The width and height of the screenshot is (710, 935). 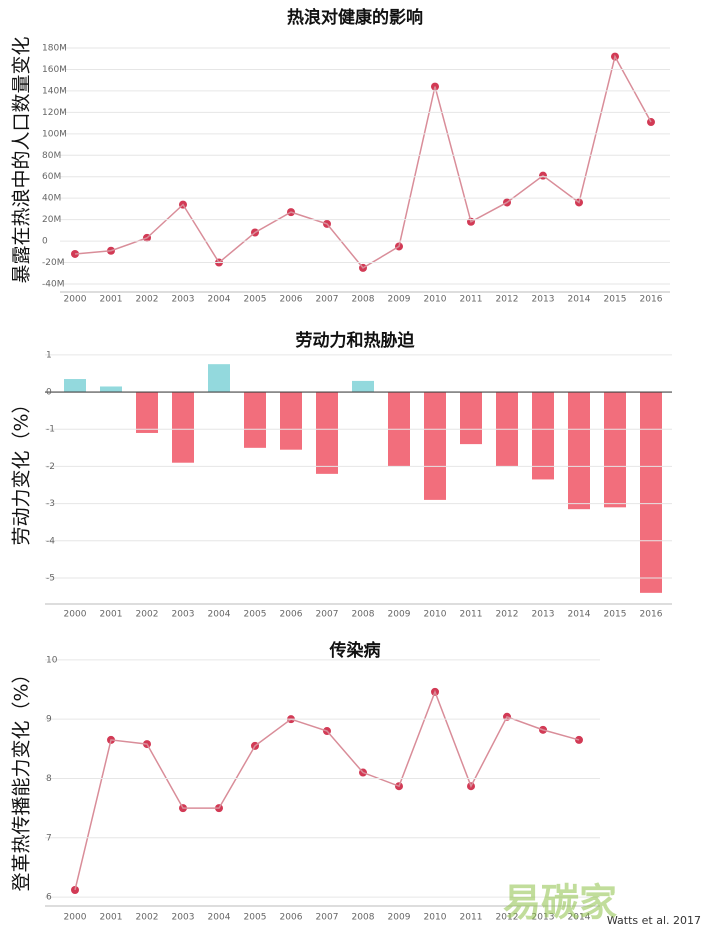 What do you see at coordinates (22, 469) in the screenshot?
I see `y-axis-label: 劳动力变化（%）` at bounding box center [22, 469].